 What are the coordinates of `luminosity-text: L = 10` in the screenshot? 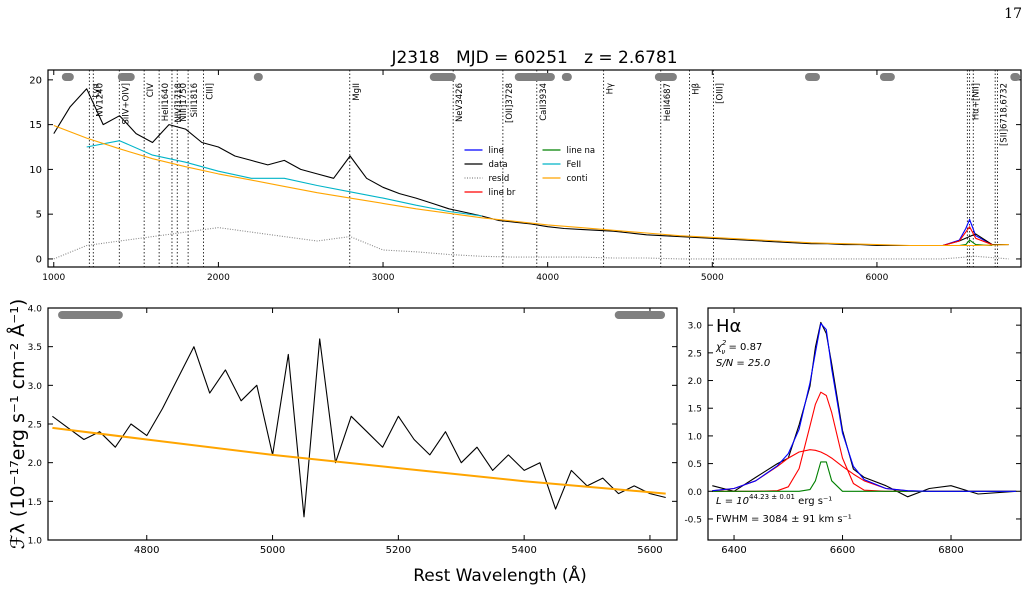 It's located at (732, 501).